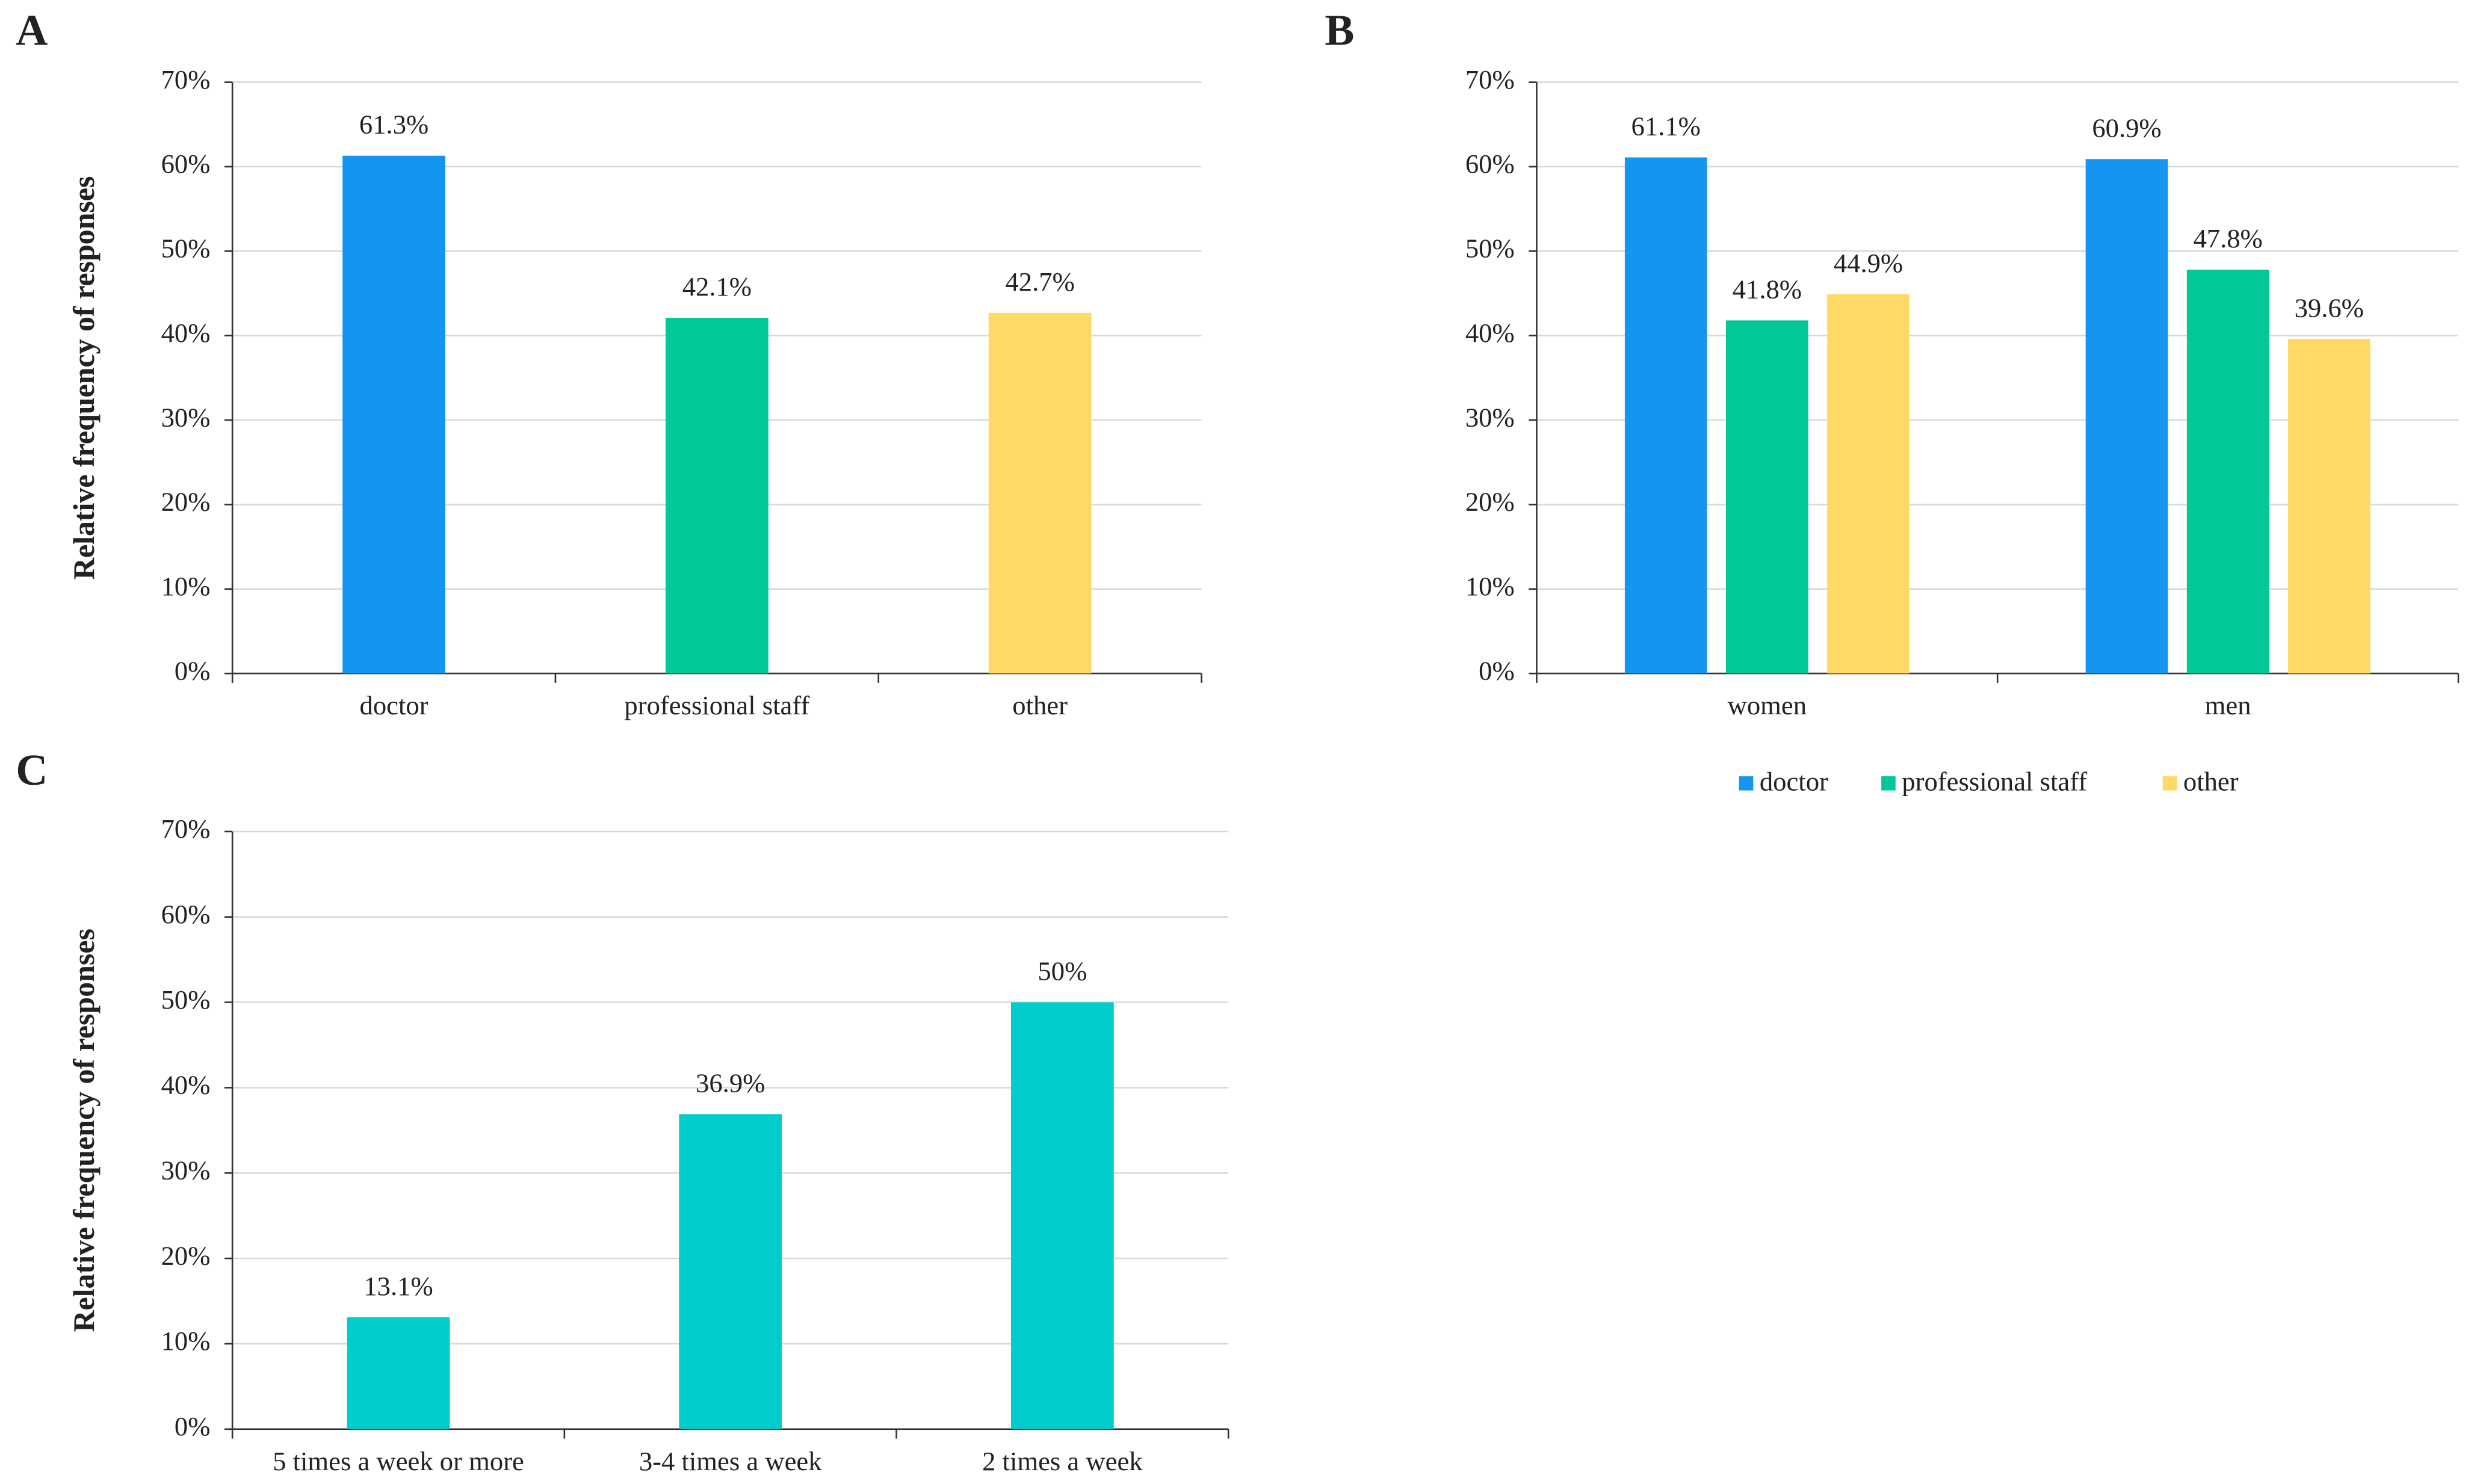 The width and height of the screenshot is (2471, 1484). Describe the element at coordinates (32, 769) in the screenshot. I see `panel-label: C` at that location.